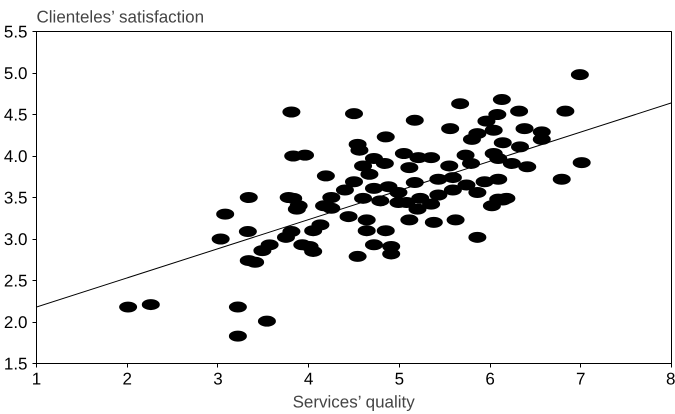 This screenshot has height=414, width=675. I want to click on x-tick-label: 1, so click(37, 379).